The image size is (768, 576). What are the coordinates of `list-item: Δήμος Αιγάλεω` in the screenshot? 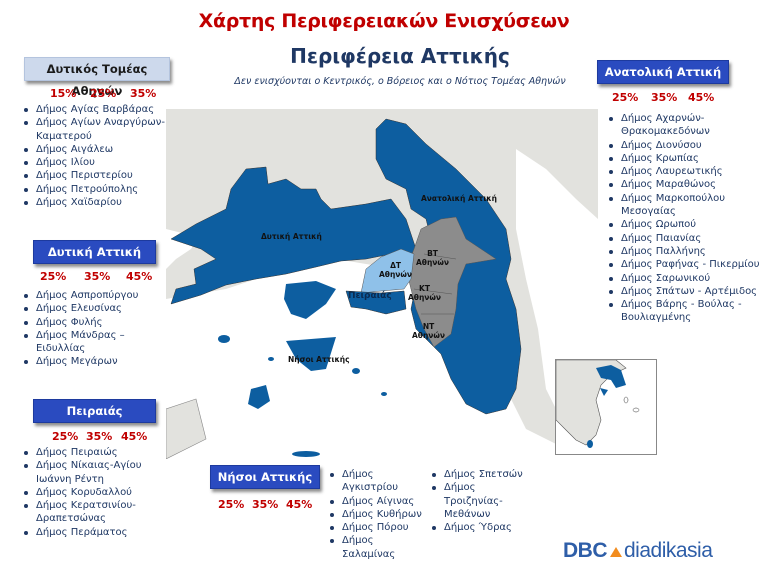 It's located at (97, 149).